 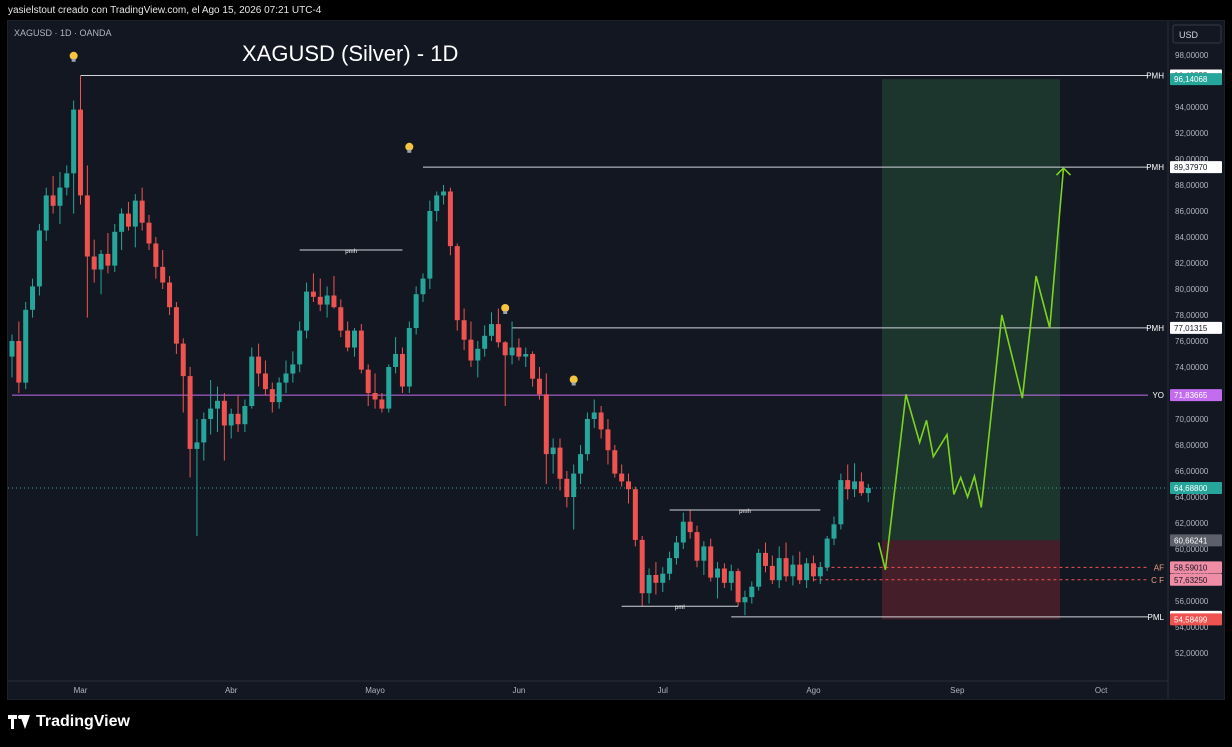 I want to click on trade-zones, so click(x=971, y=349).